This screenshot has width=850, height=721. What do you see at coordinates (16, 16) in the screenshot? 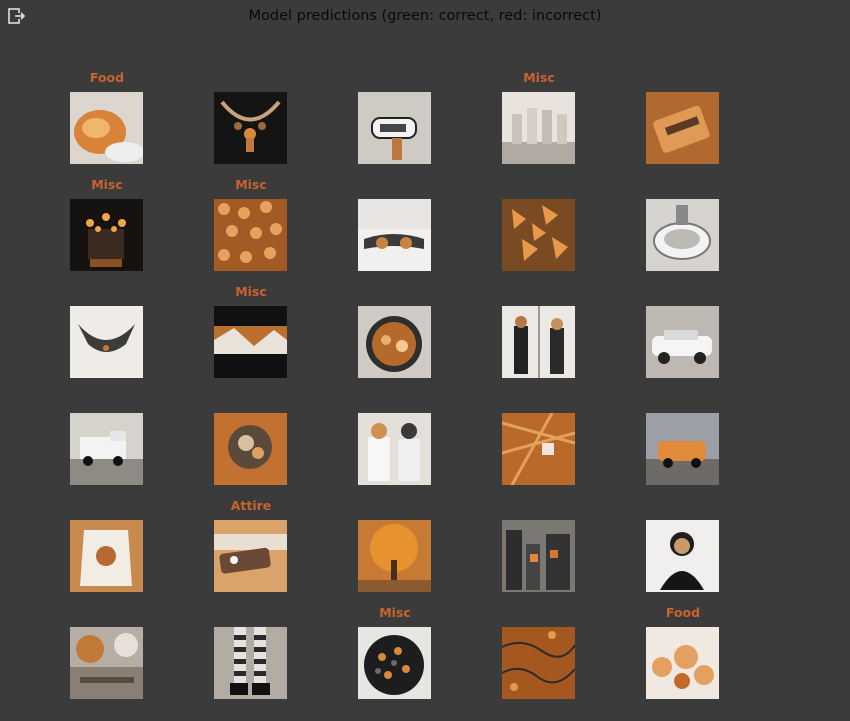
I see `exit-icon` at bounding box center [16, 16].